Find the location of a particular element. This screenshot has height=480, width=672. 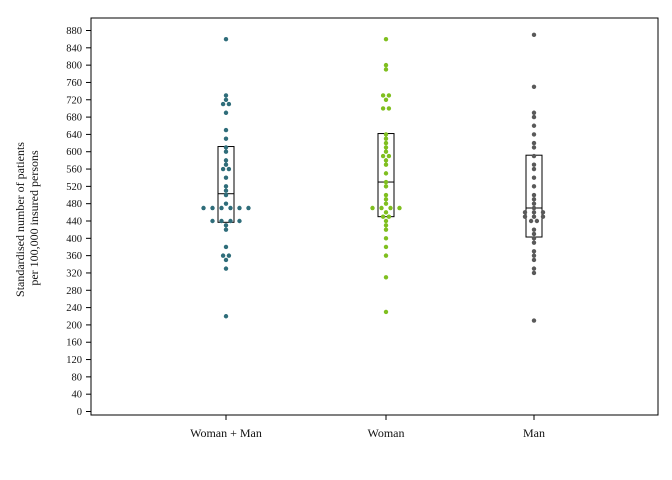

y-tick-label: 400 is located at coordinates (74, 239).